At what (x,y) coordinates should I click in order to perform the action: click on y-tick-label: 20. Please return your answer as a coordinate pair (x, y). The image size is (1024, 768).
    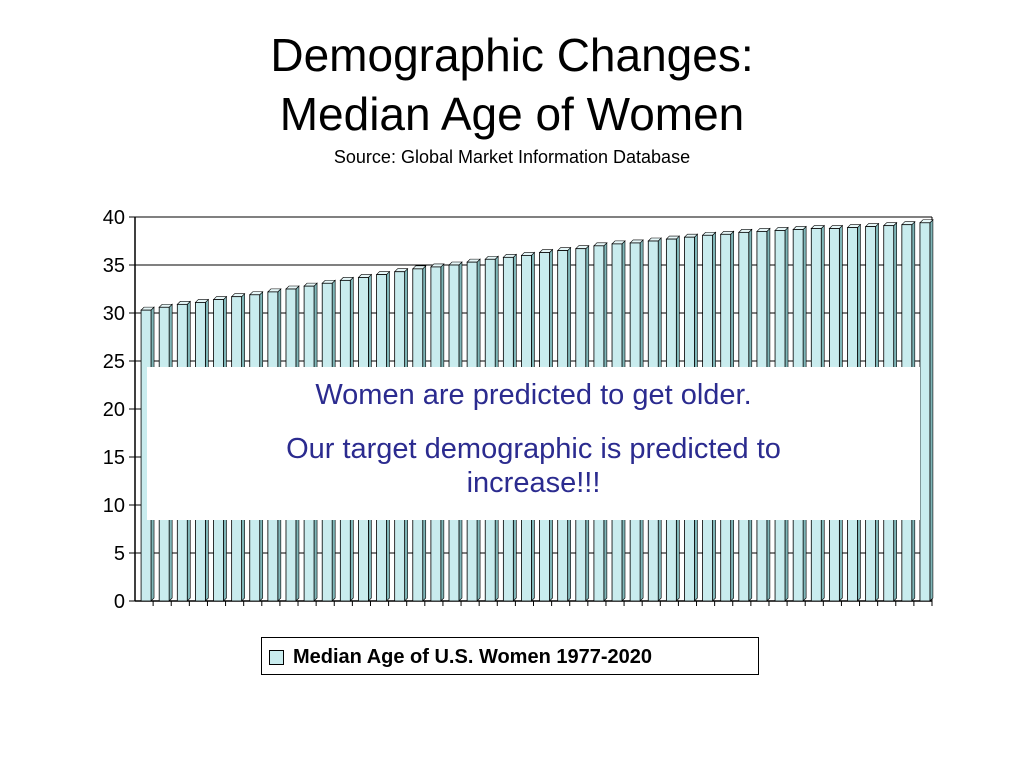
    Looking at the image, I should click on (114, 410).